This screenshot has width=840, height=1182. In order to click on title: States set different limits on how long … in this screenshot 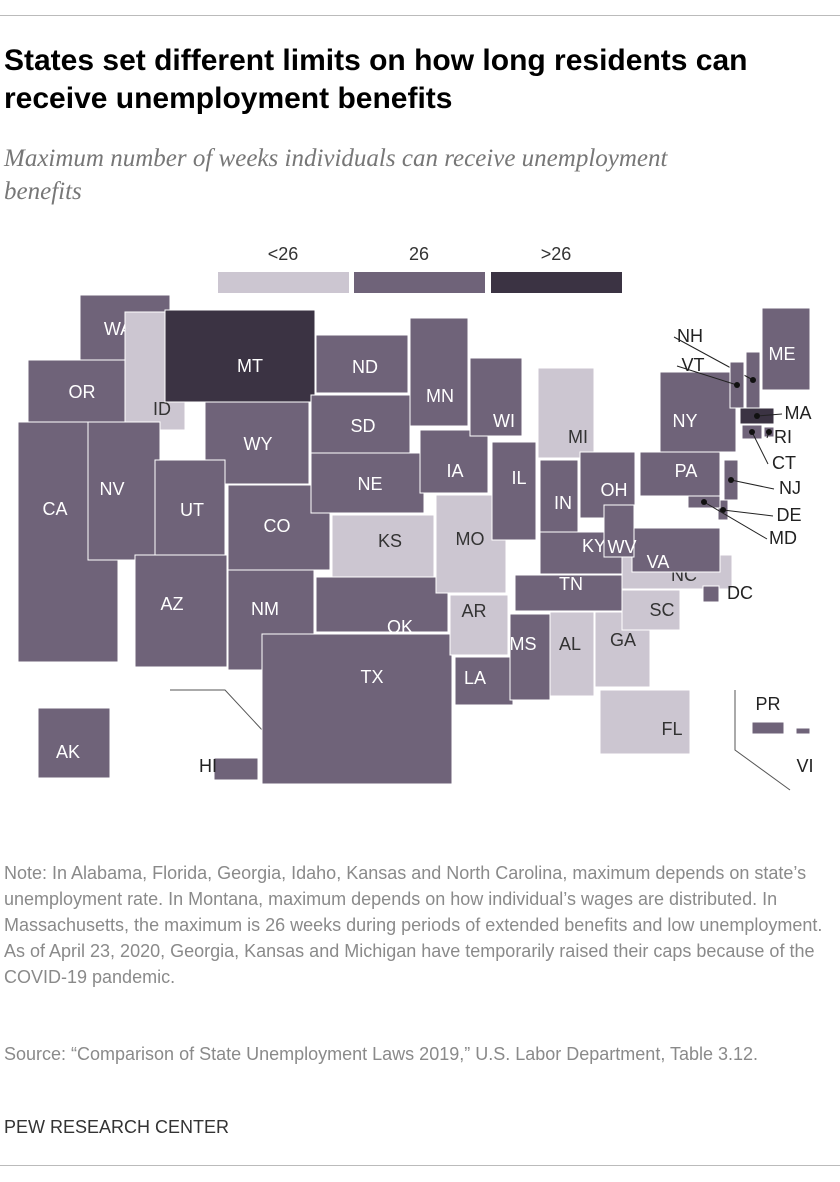, I will do `click(376, 79)`.